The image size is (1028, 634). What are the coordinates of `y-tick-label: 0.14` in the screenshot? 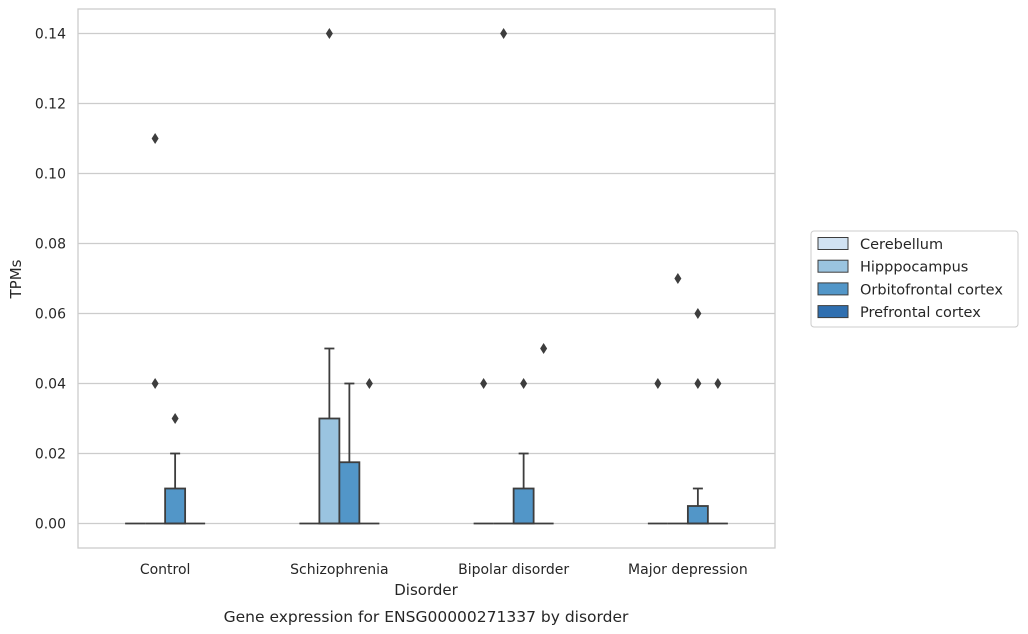 It's located at (50, 35).